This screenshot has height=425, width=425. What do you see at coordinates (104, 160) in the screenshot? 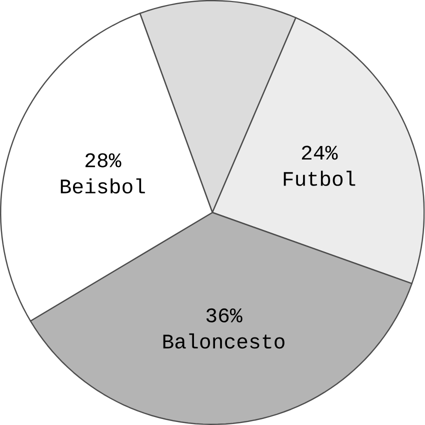
I see `data-label: 28%` at bounding box center [104, 160].